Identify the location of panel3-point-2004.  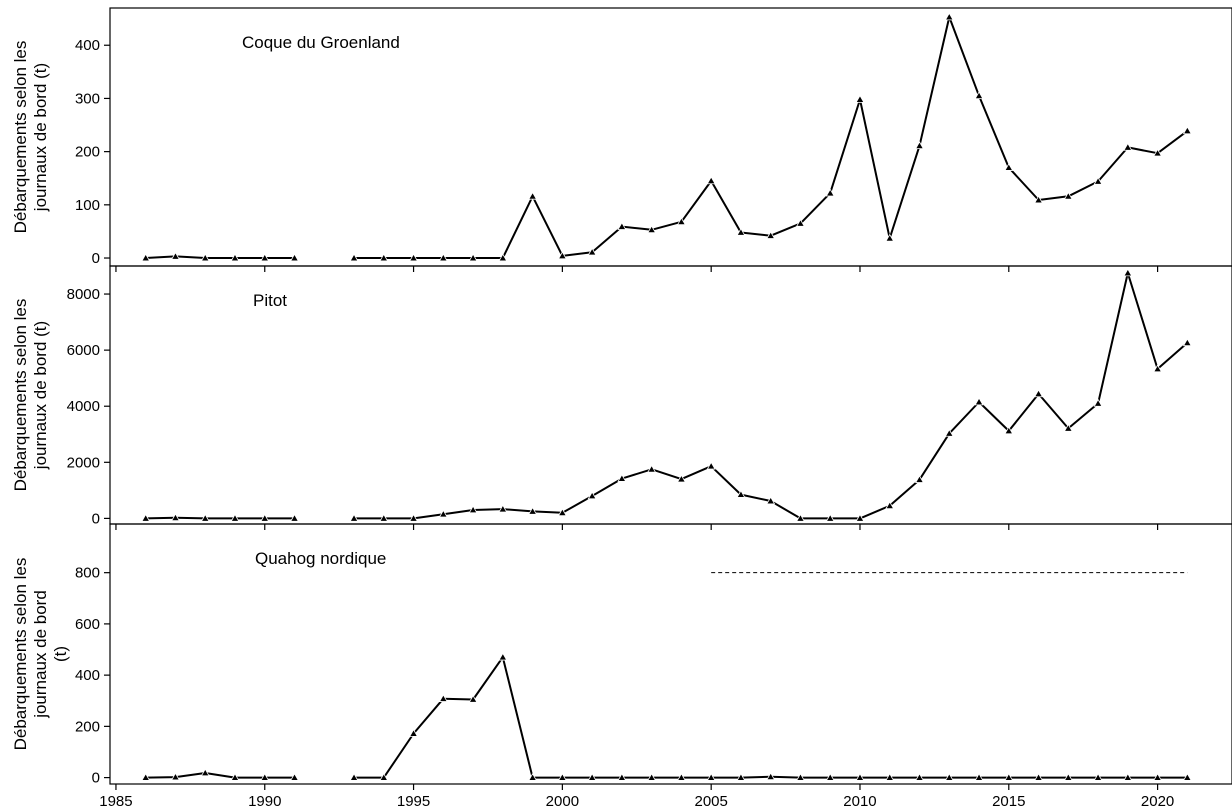
(681, 776).